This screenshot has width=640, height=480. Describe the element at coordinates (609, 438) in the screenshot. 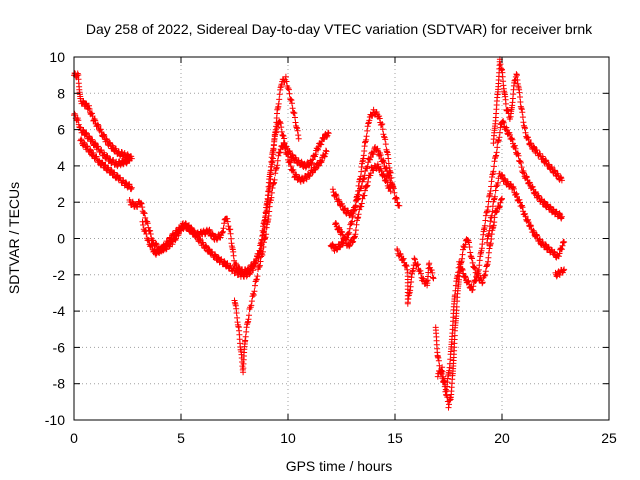

I see `x-tick-label: 25` at that location.